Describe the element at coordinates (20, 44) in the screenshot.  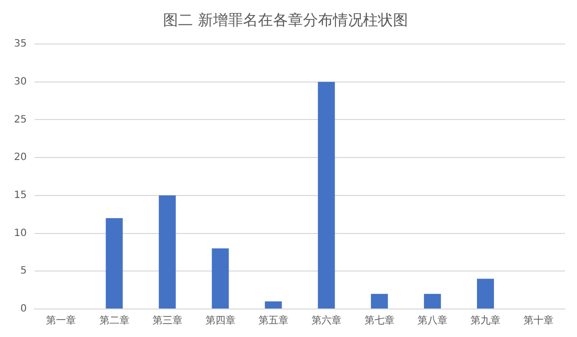
I see `y-tick-label: 35` at that location.